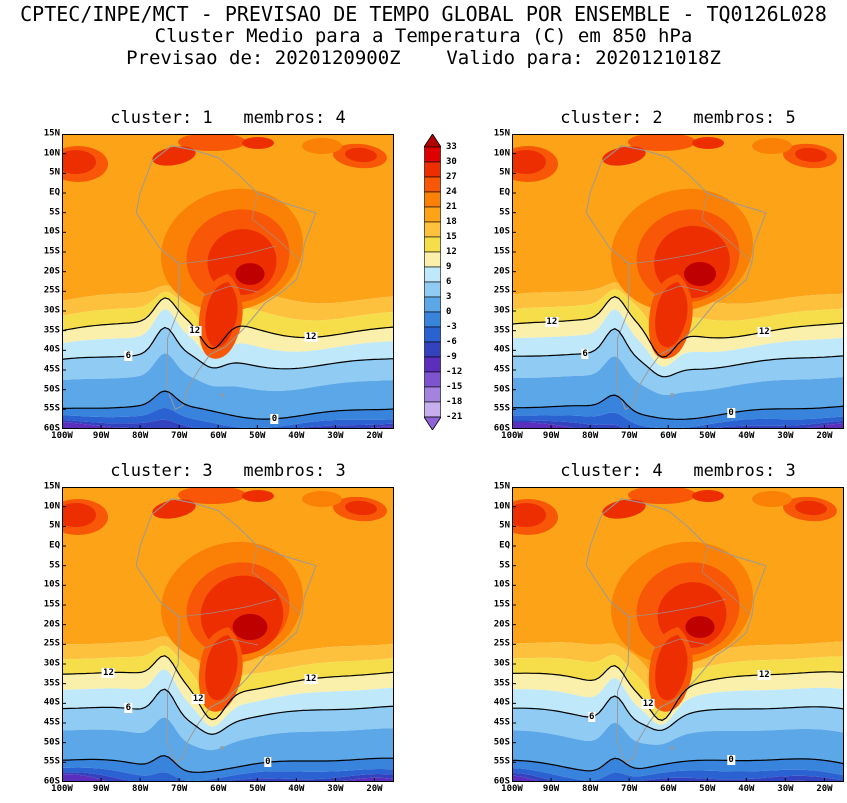 This screenshot has height=803, width=847. What do you see at coordinates (454, 371) in the screenshot?
I see `colorbar-tick-label: -12` at bounding box center [454, 371].